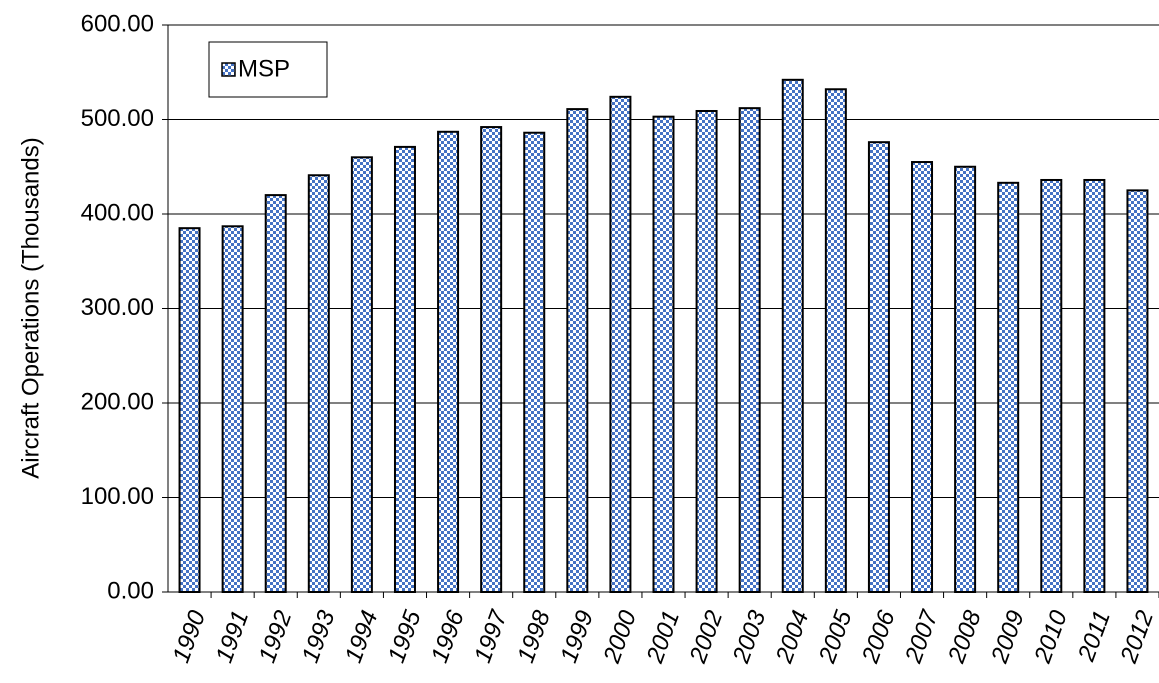 The height and width of the screenshot is (683, 1159). What do you see at coordinates (1008, 637) in the screenshot?
I see `x-tick-label: 2009` at bounding box center [1008, 637].